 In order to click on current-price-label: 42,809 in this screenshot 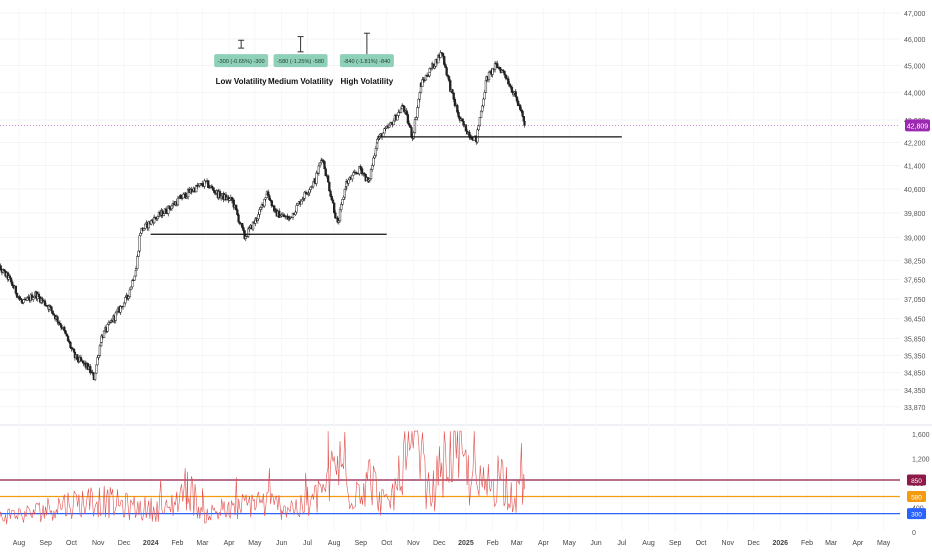, I will do `click(918, 126)`.